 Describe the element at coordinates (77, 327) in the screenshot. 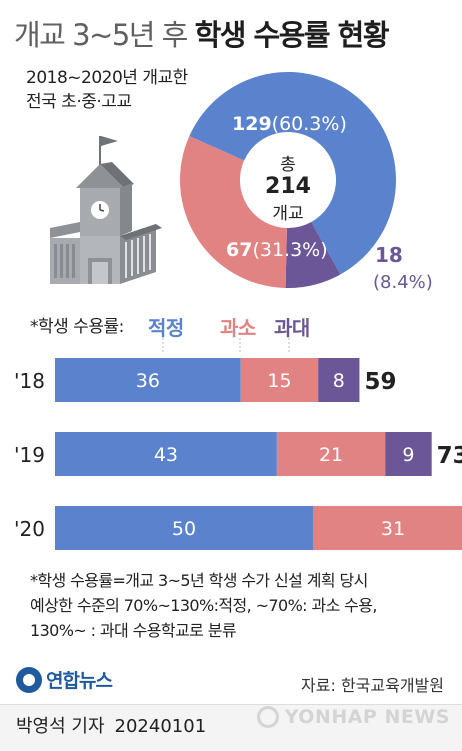

I see `legend-prefix: *학생 수용률:` at that location.